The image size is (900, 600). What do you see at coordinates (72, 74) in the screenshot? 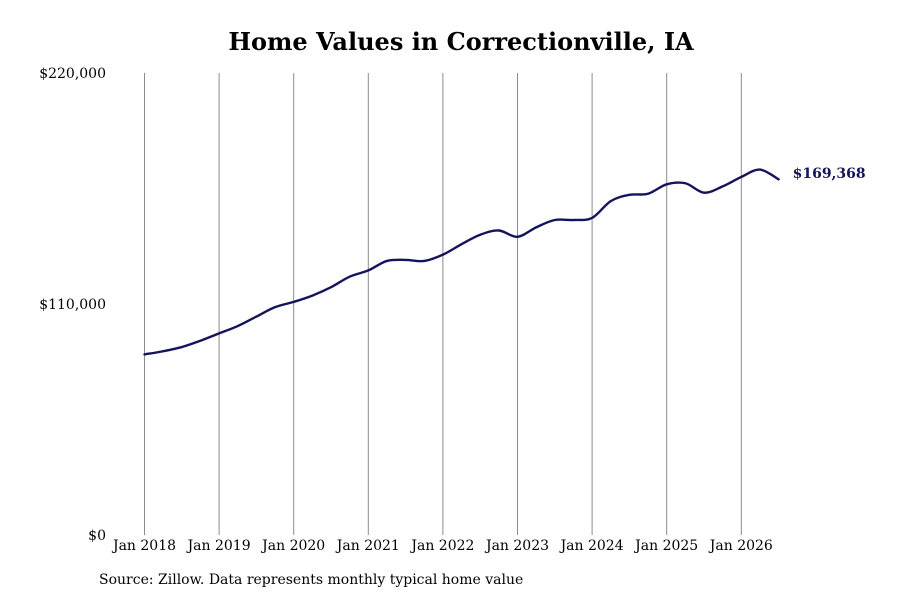
I see `y-tick-label: $220,000` at bounding box center [72, 74].